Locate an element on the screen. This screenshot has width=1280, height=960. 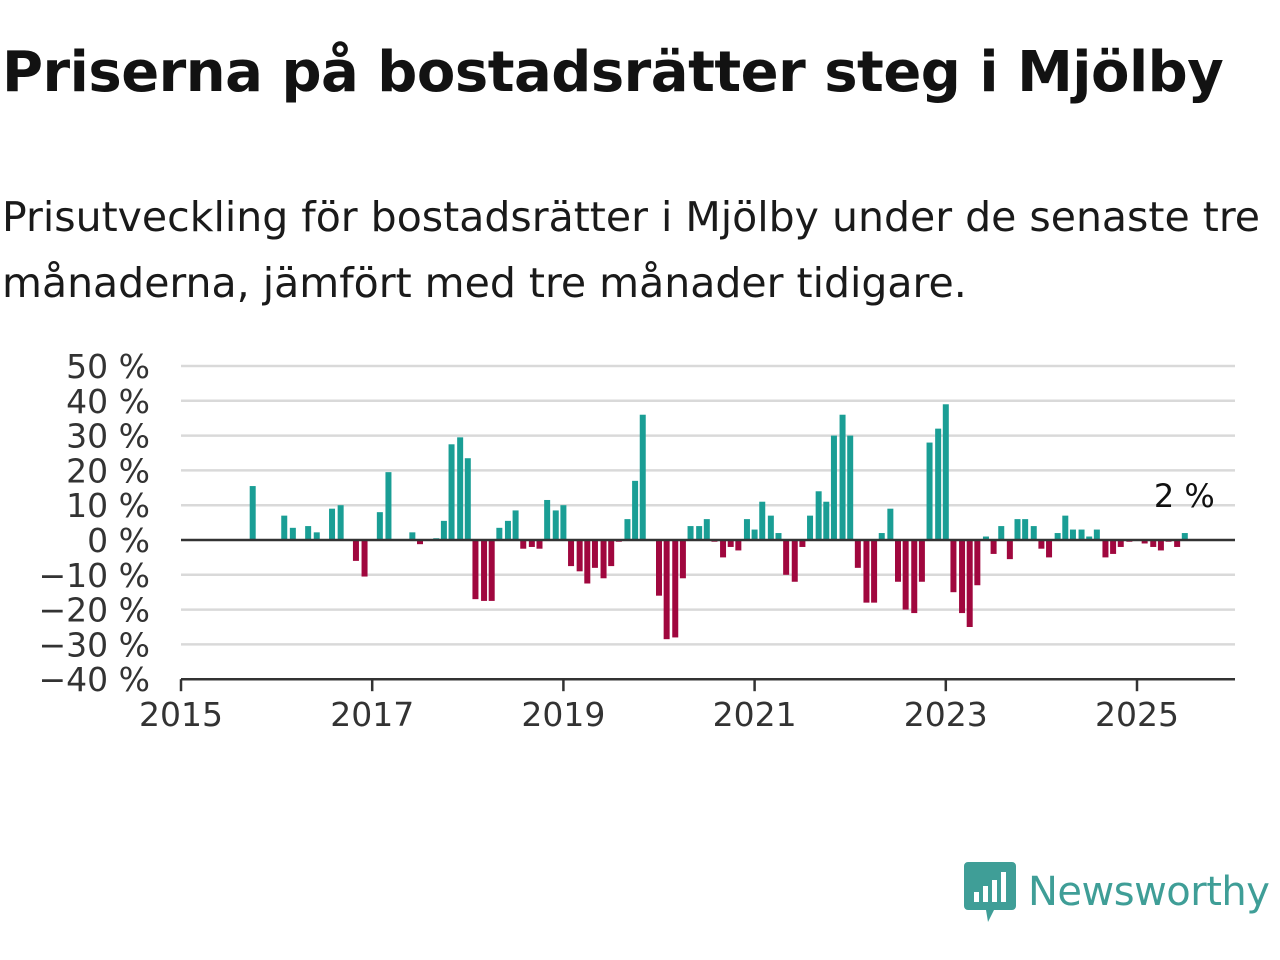
x-axis: 2015 2017 2019 2021 2023 2025 is located at coordinates (659, 706).